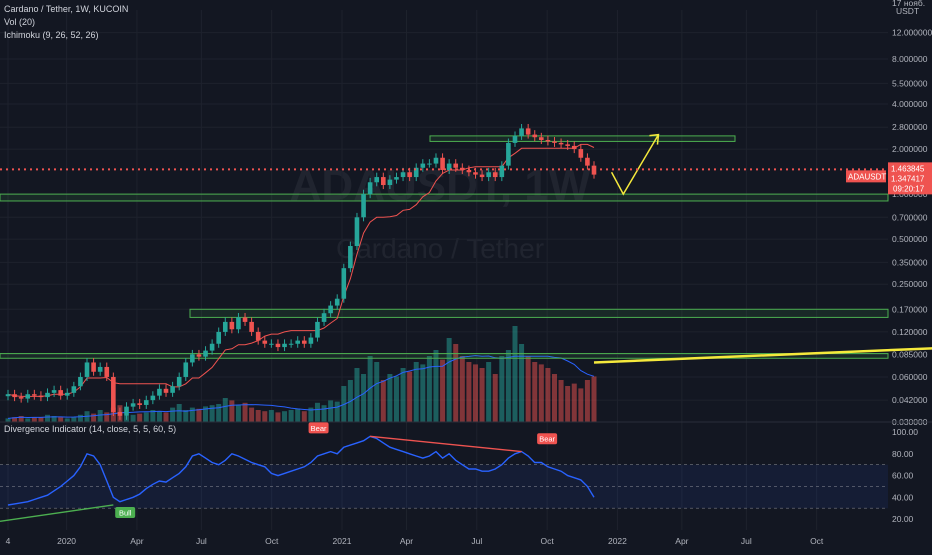  Describe the element at coordinates (444, 197) in the screenshot. I see `support-zone` at that location.